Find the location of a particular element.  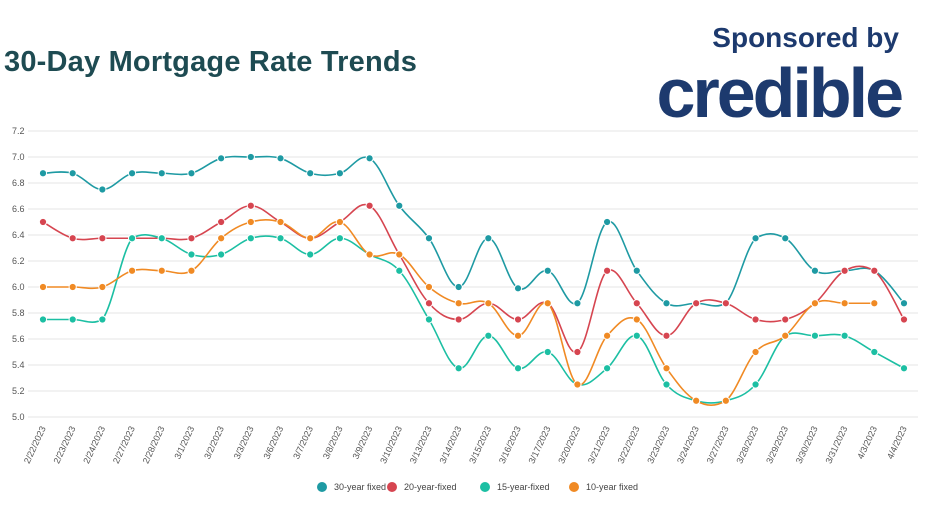

x-tick-label: 3/23/2023 is located at coordinates (658, 445).